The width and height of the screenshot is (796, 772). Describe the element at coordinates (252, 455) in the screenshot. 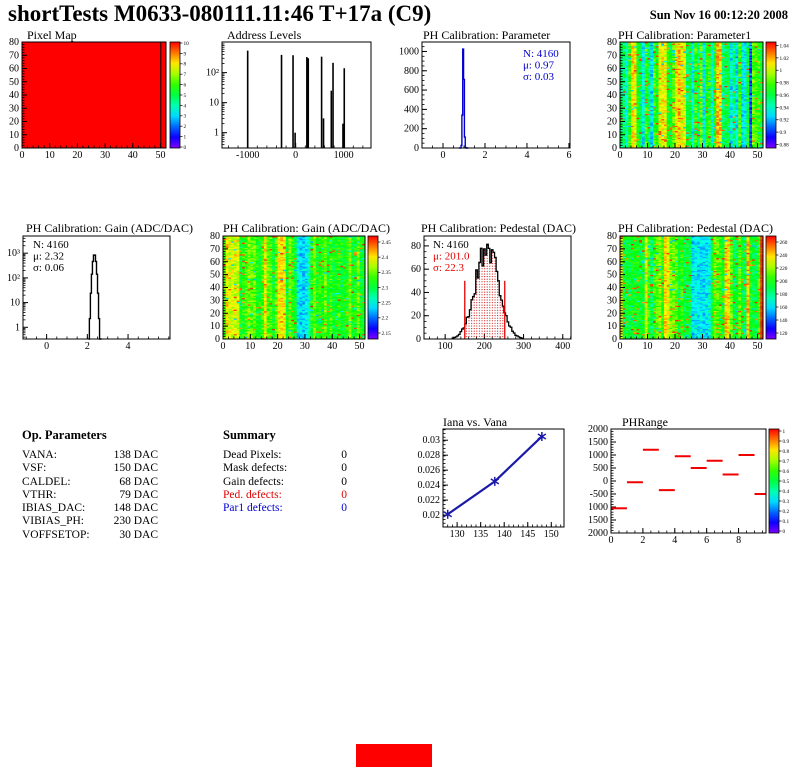

I see `summary-row-label: Dead Pixels:` at that location.